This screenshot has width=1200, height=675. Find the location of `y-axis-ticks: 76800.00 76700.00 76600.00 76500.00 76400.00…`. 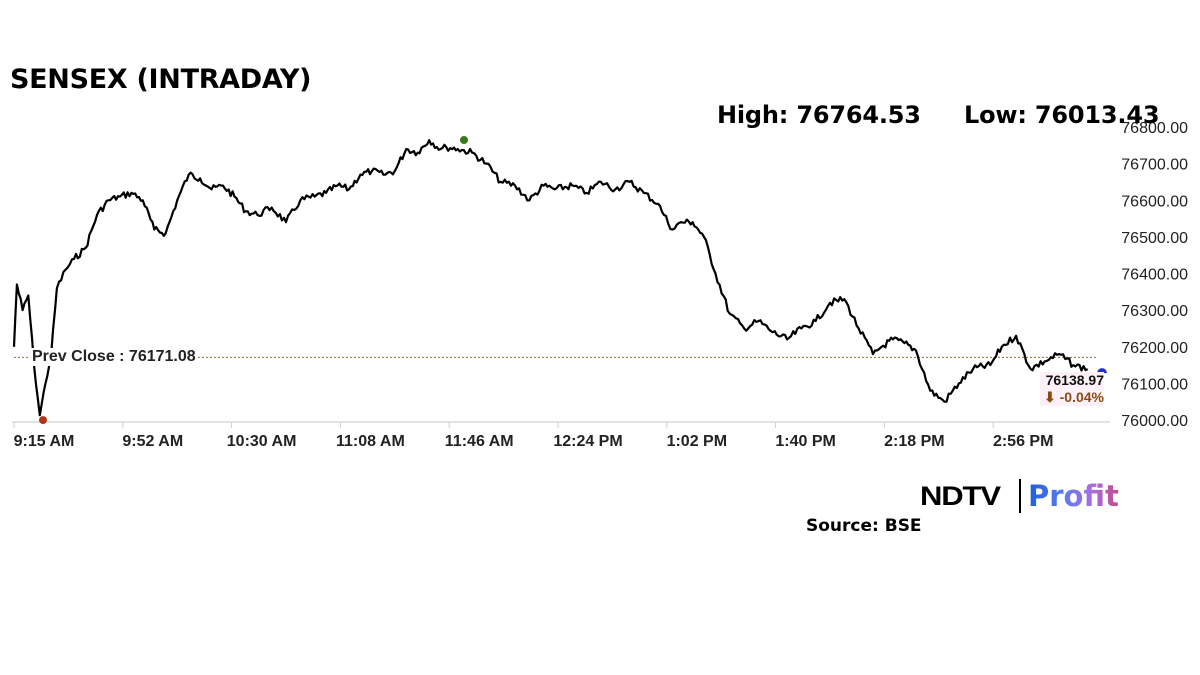

y-axis-ticks: 76800.00 76700.00 76600.00 76500.00 76400.00… is located at coordinates (1154, 275).